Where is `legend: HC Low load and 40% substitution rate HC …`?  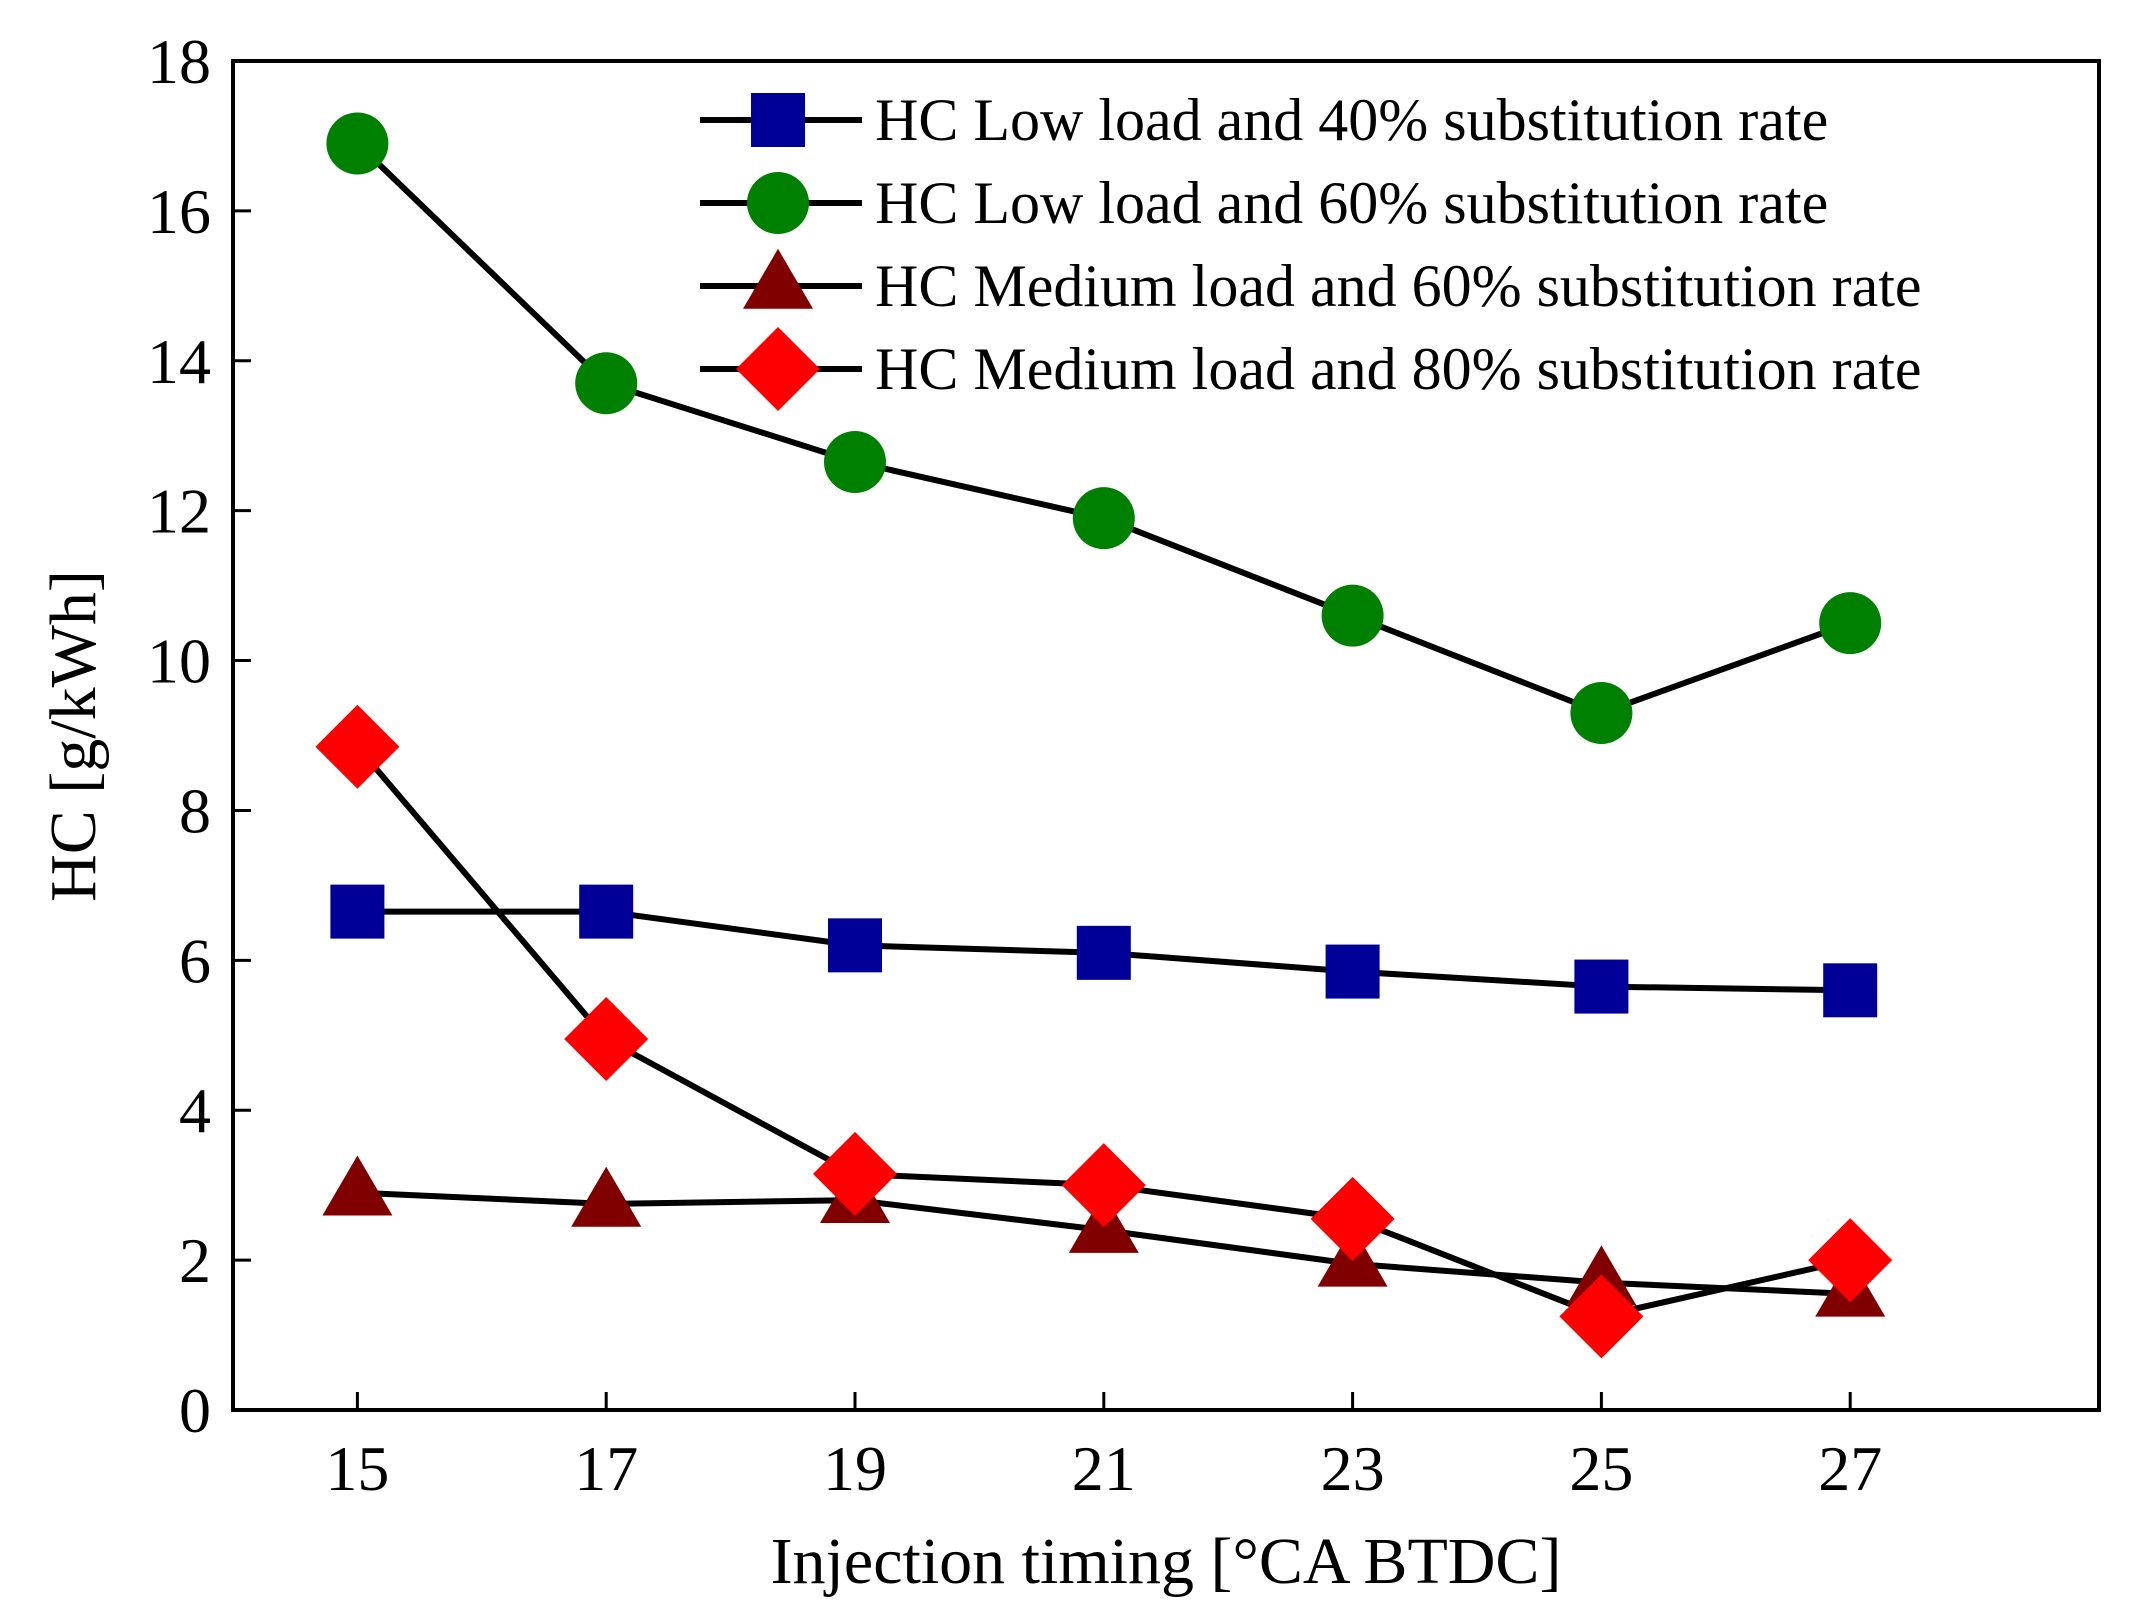
legend: HC Low load and 40% substitution rate HC … is located at coordinates (1311, 249).